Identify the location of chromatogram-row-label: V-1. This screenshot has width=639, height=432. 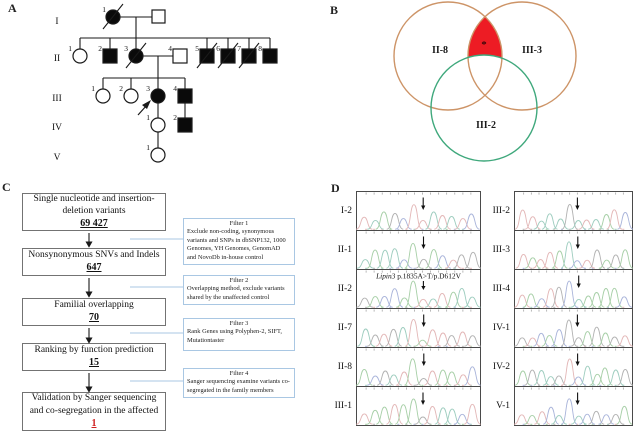
(503, 406).